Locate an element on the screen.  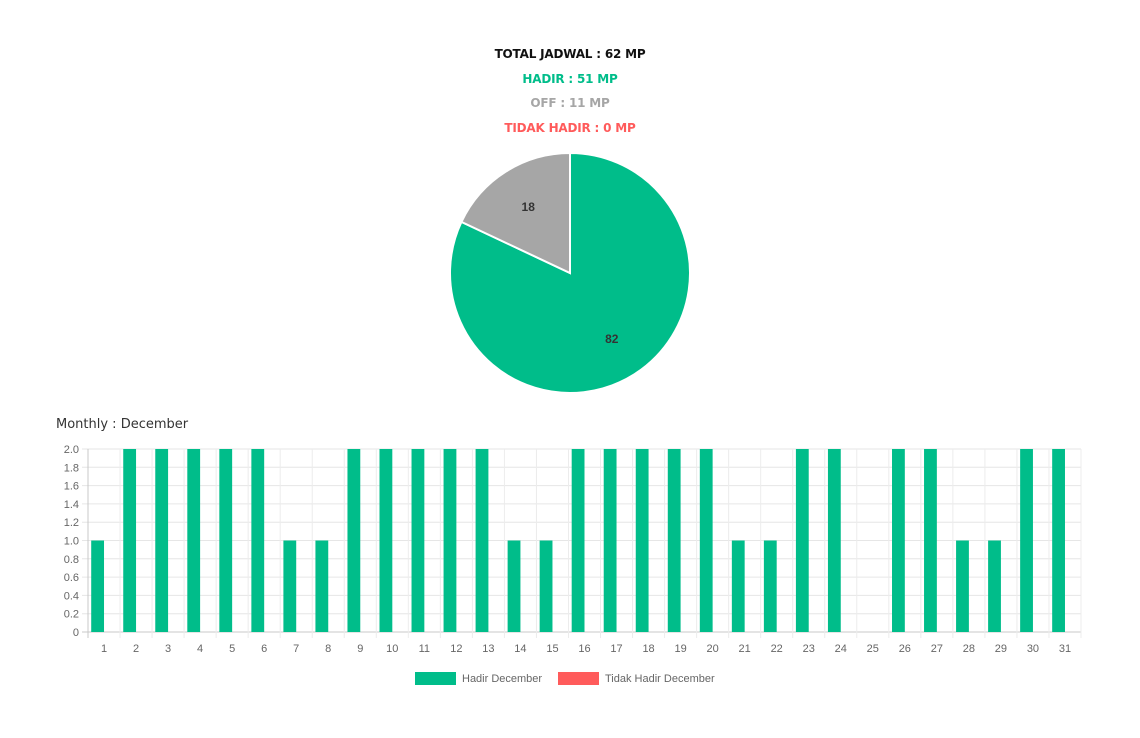
legend-label-tidak-hadir: Tidak Hadir December is located at coordinates (660, 679).